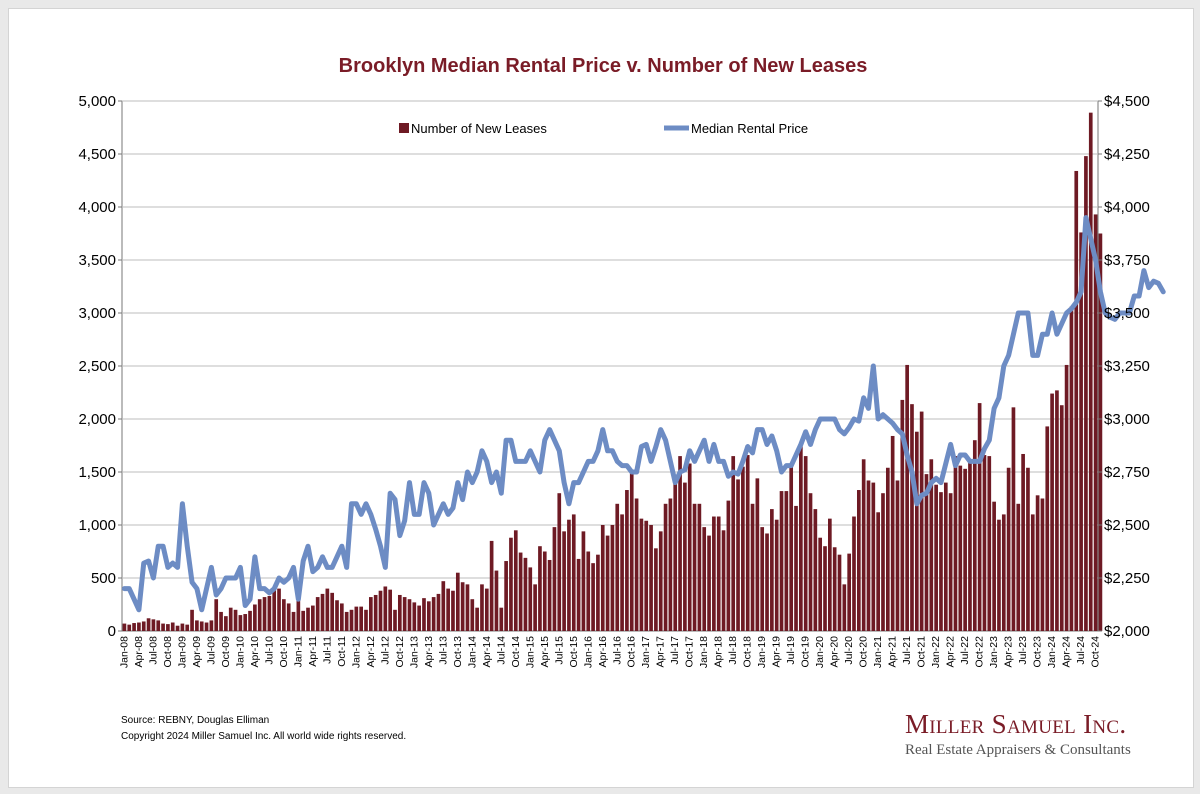 The width and height of the screenshot is (1200, 794). Describe the element at coordinates (356, 652) in the screenshot. I see `x-axis-tick: Jan-12` at that location.